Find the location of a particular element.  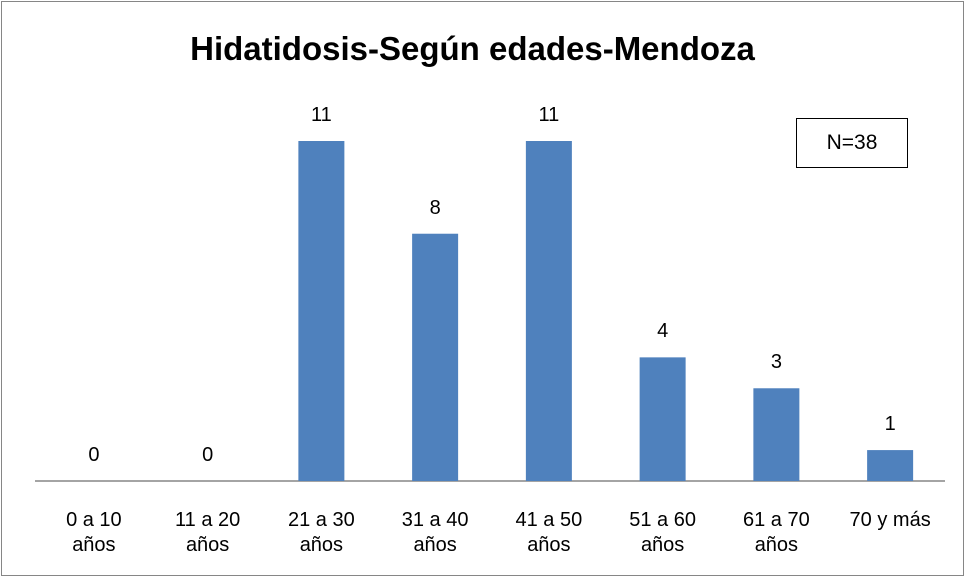

x-tick-label: 0 a 10 años is located at coordinates (94, 532).